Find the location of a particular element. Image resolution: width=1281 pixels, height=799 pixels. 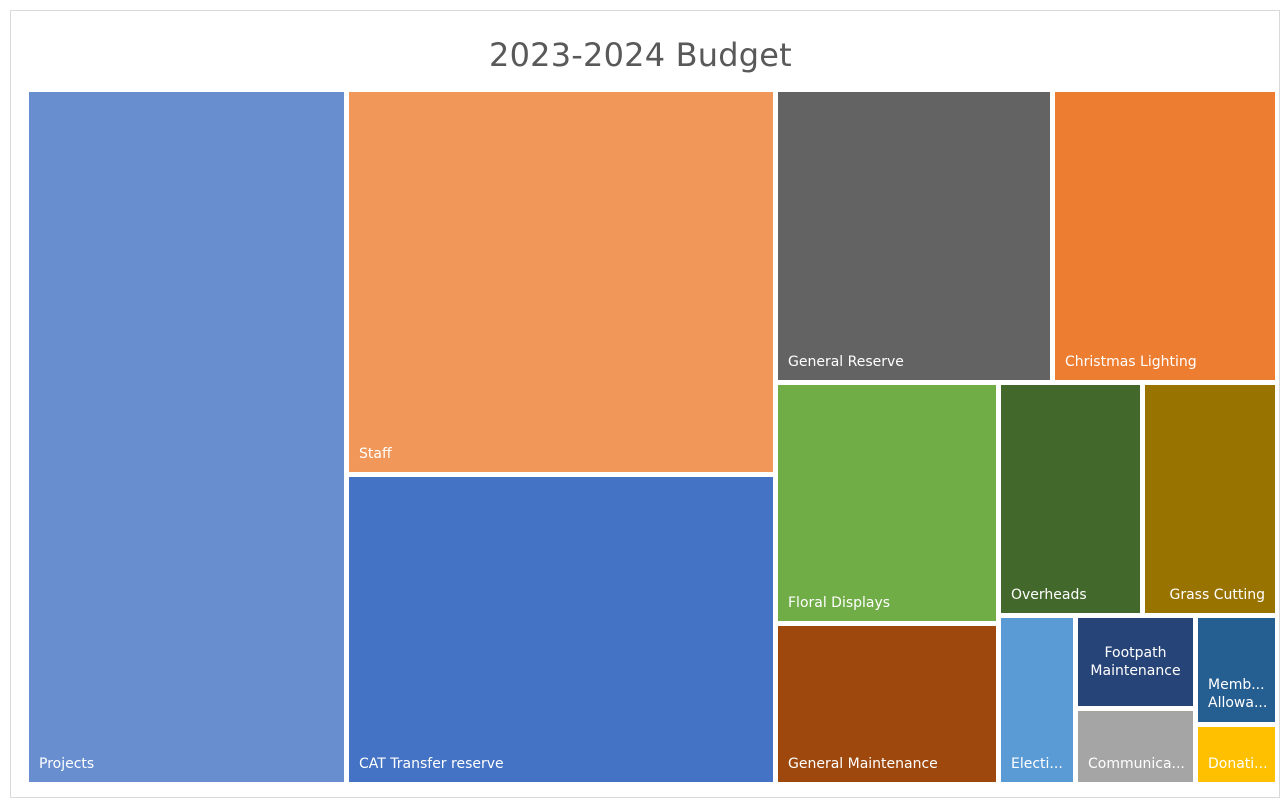

chart-title: 2023-2024 Budget is located at coordinates (640, 55).